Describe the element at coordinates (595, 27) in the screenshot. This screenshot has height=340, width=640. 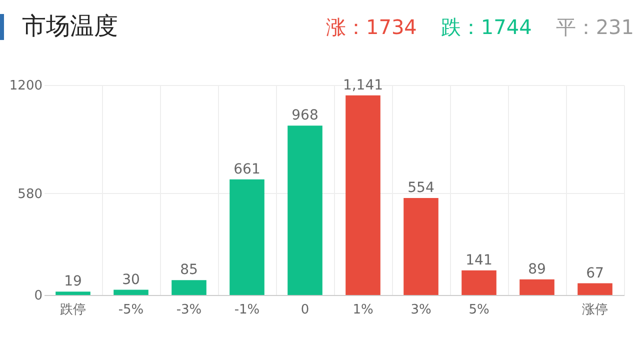
I see `text: 平：231` at that location.